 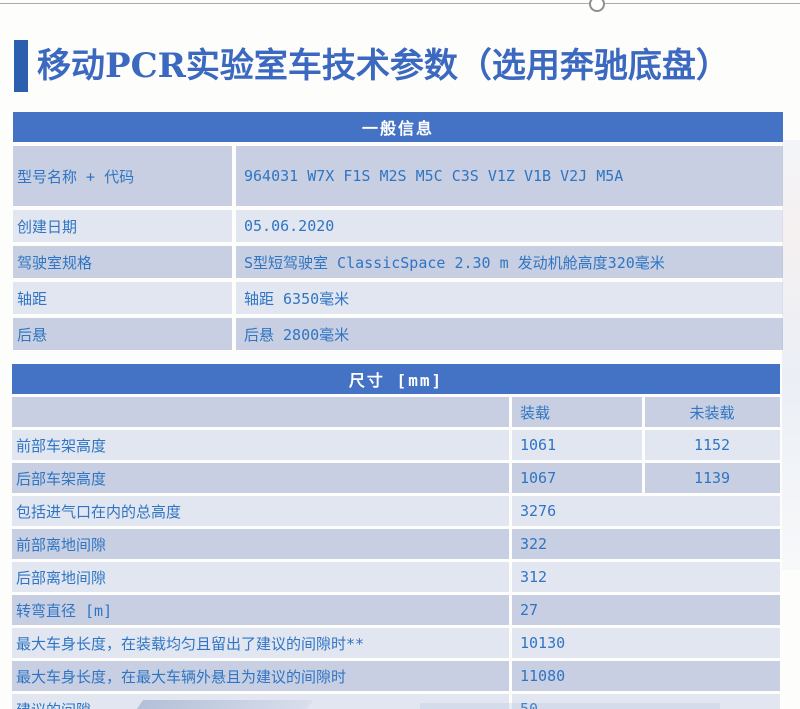 I want to click on table-row: 创建日期 05.06.2020, so click(x=398, y=226).